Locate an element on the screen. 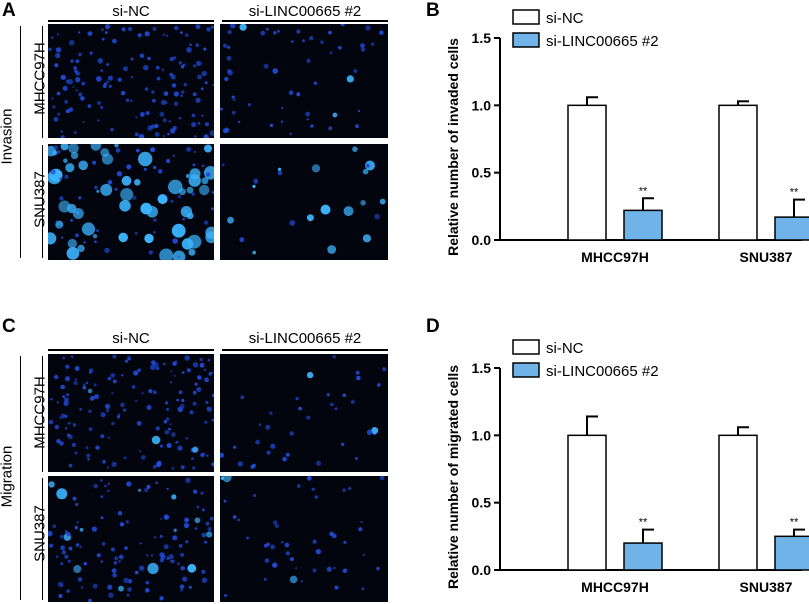 Image resolution: width=809 pixels, height=604 pixels. y-tick-label: 1.5 is located at coordinates (482, 38).